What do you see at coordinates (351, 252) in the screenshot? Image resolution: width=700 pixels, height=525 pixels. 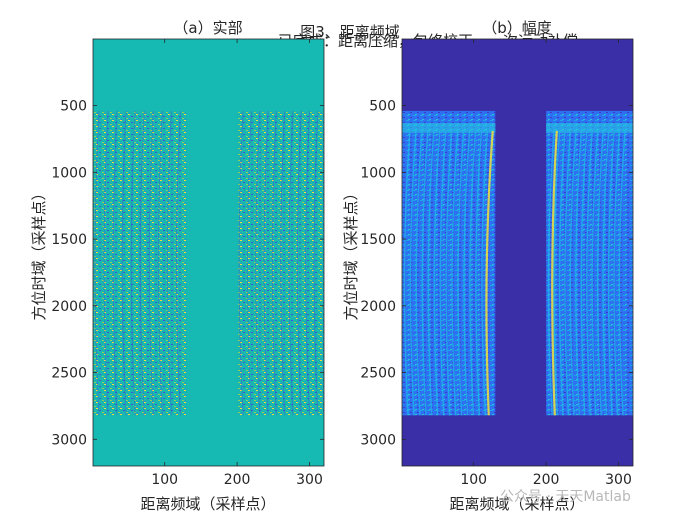 I see `subplot-amplitude-ylabel: 方位时域（采样点）` at bounding box center [351, 252].